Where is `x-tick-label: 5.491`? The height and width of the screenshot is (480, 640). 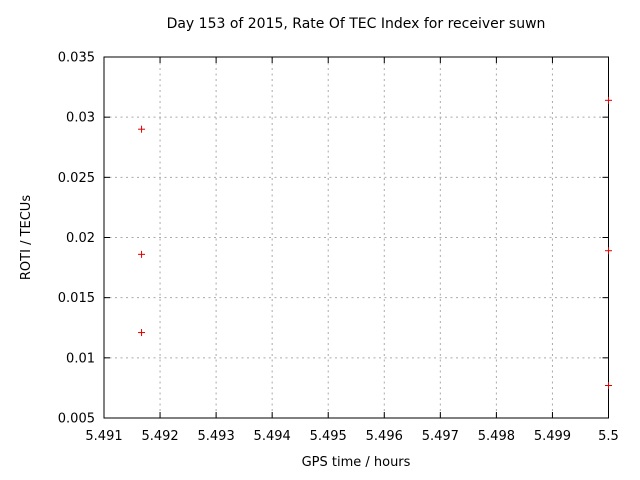
x-tick-label: 5.491 is located at coordinates (103, 436).